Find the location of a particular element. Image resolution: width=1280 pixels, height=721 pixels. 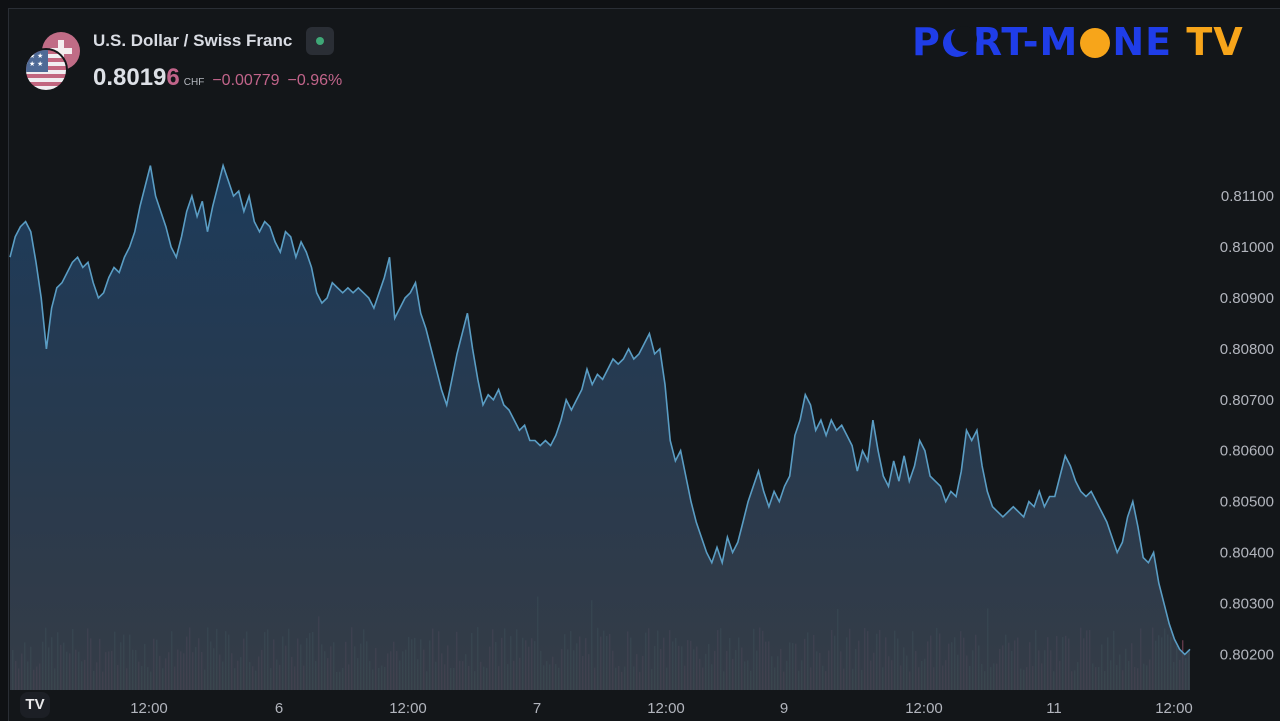

y-tick-label: 0.80200 is located at coordinates (1247, 654).